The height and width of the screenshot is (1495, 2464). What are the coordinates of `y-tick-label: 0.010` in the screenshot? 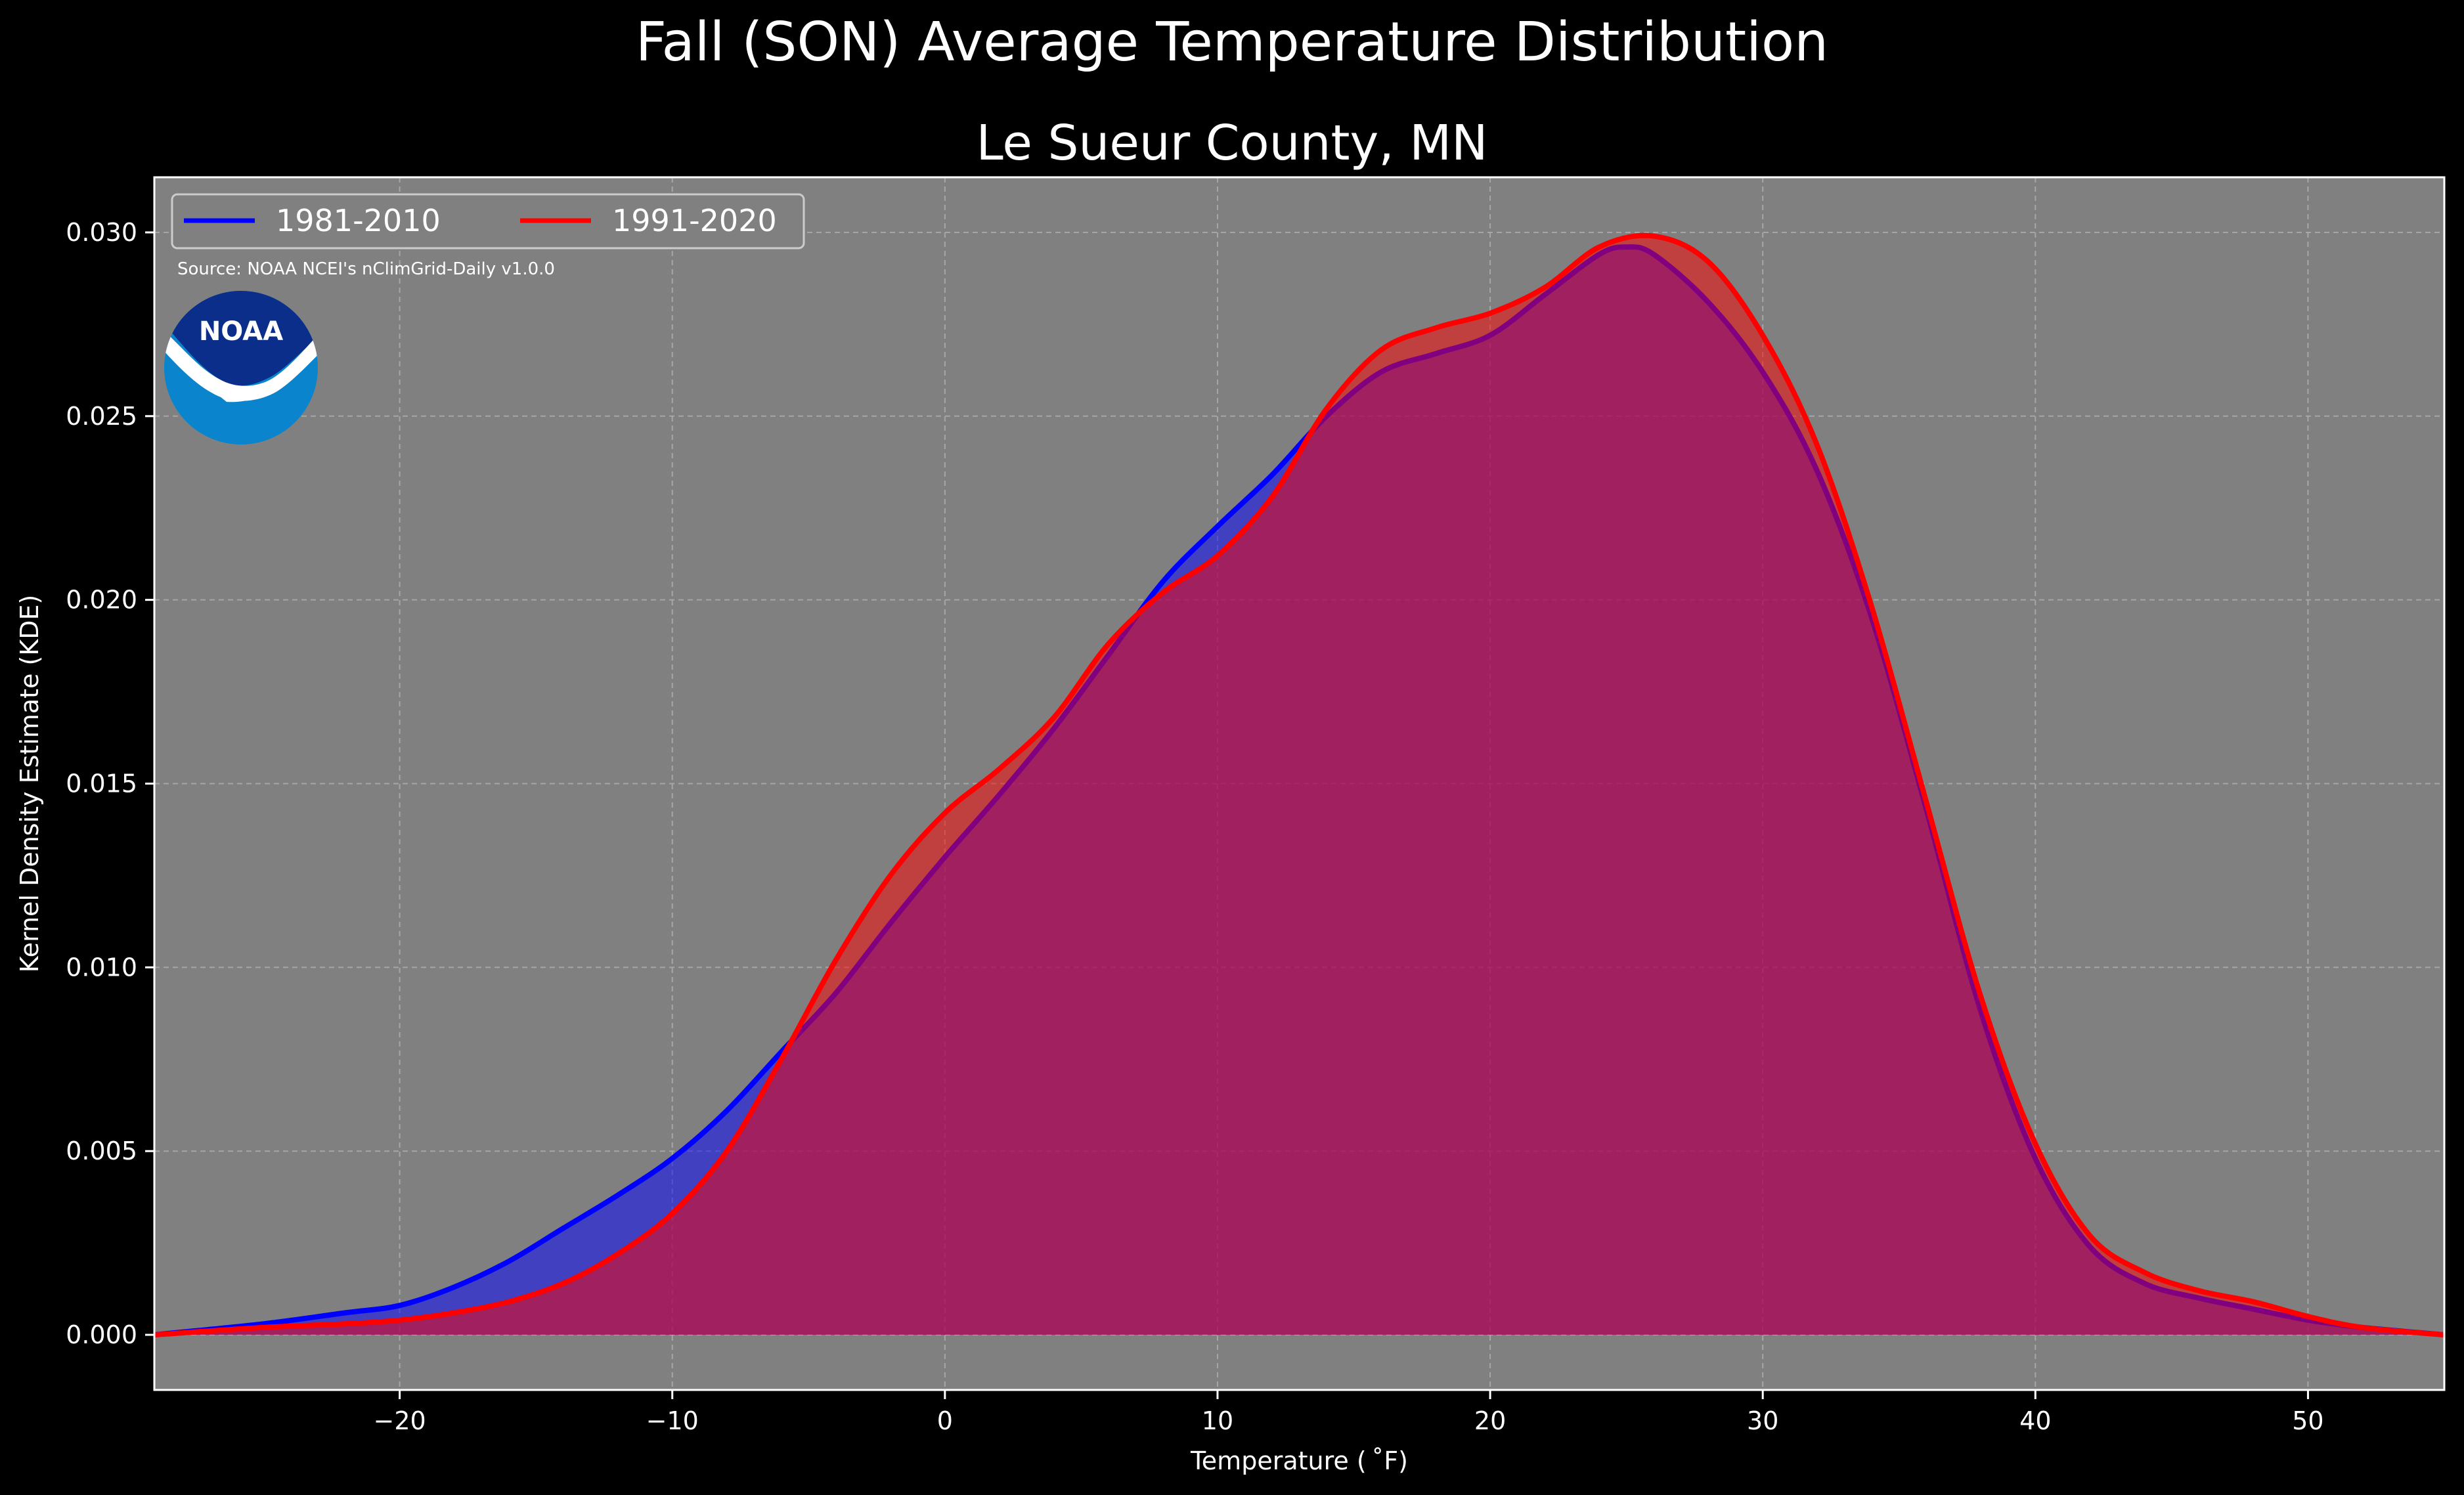 It's located at (101, 967).